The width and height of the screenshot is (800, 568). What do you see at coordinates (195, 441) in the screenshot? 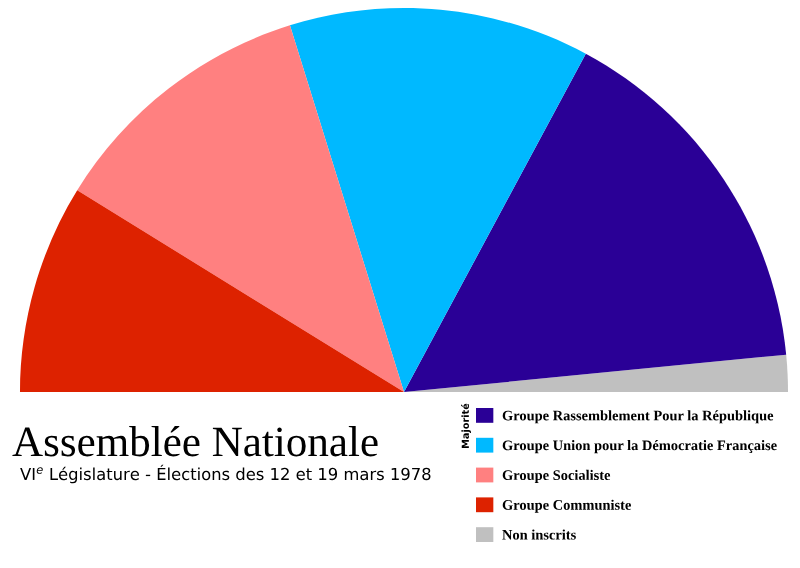
I see `text: Assemblée Nationale` at bounding box center [195, 441].